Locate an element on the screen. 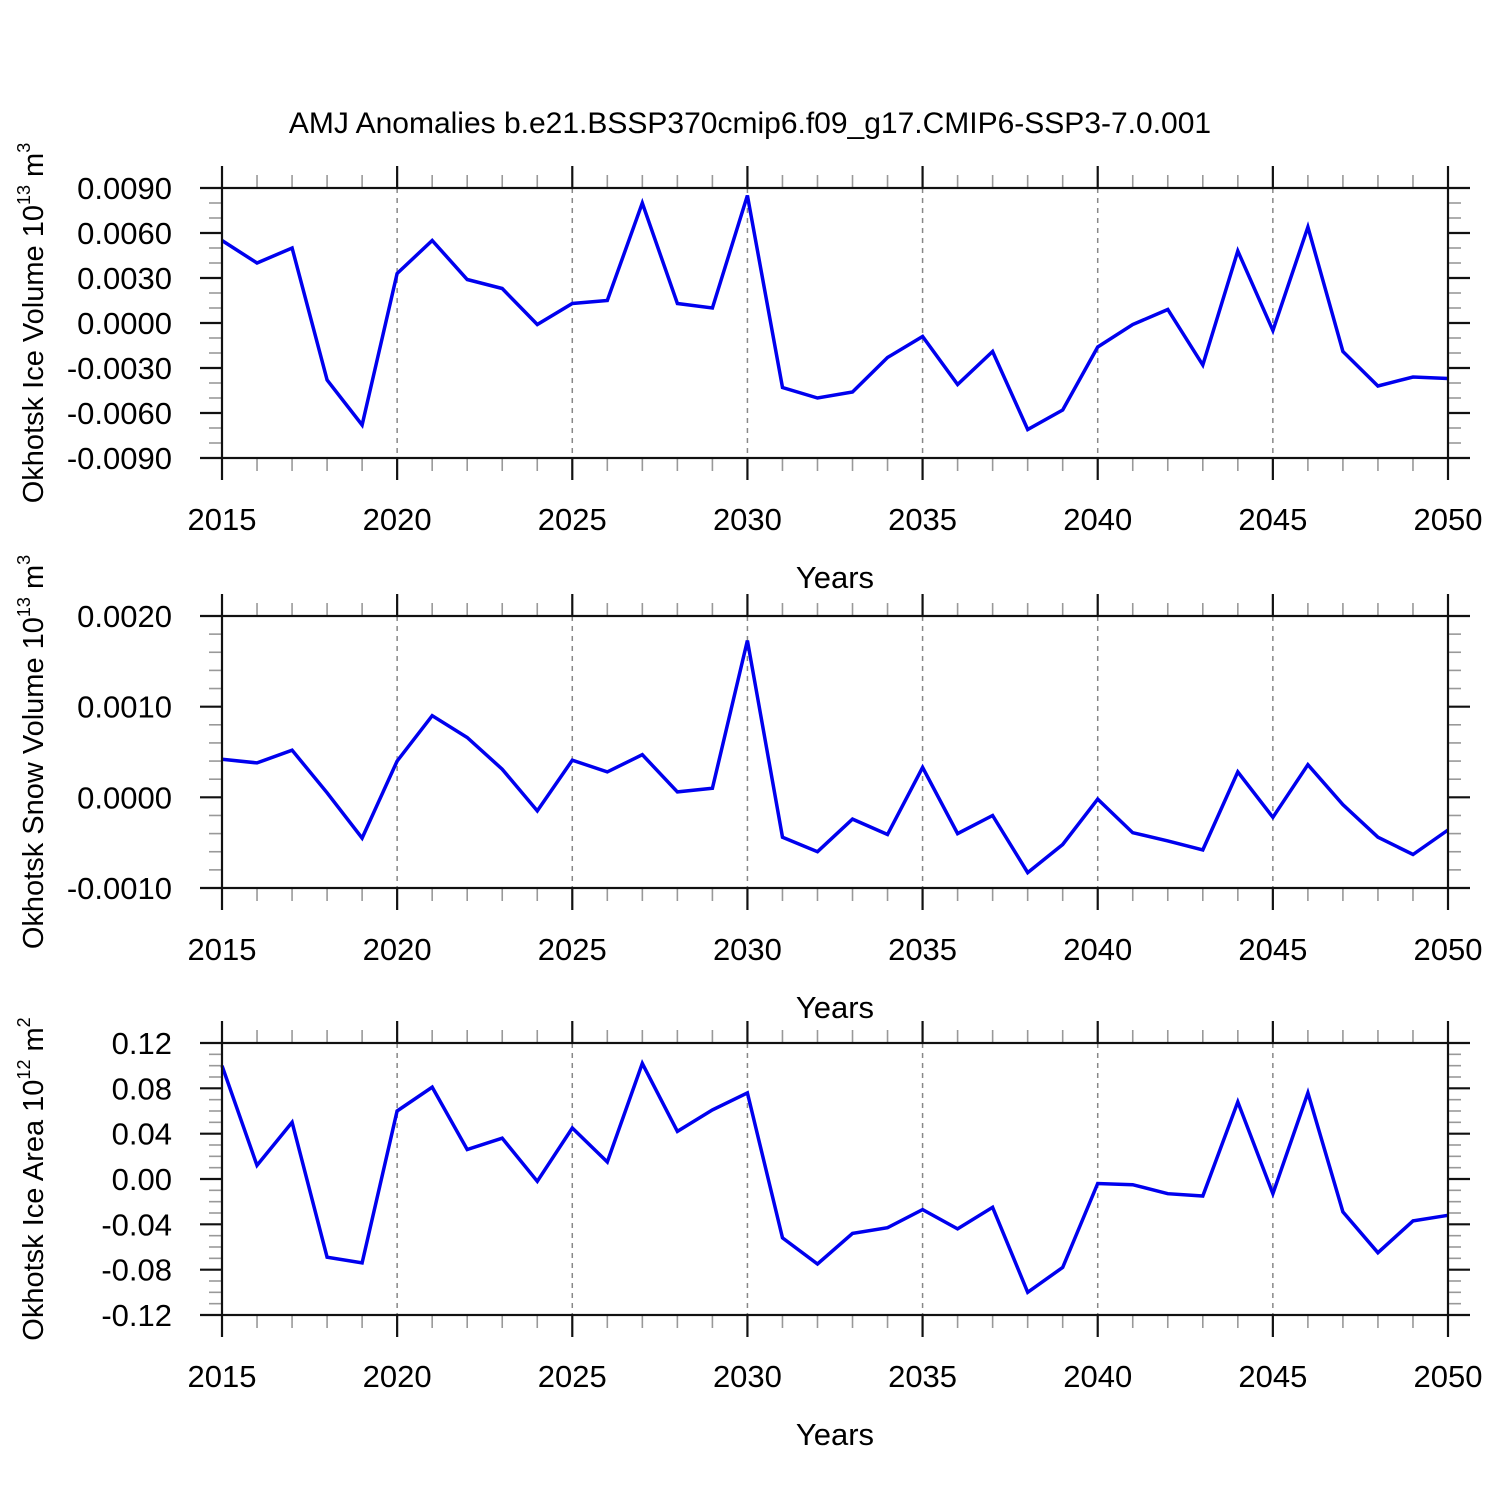 Image resolution: width=1500 pixels, height=1500 pixels. y-tick-label--0.08: -0.08 is located at coordinates (136, 1270).